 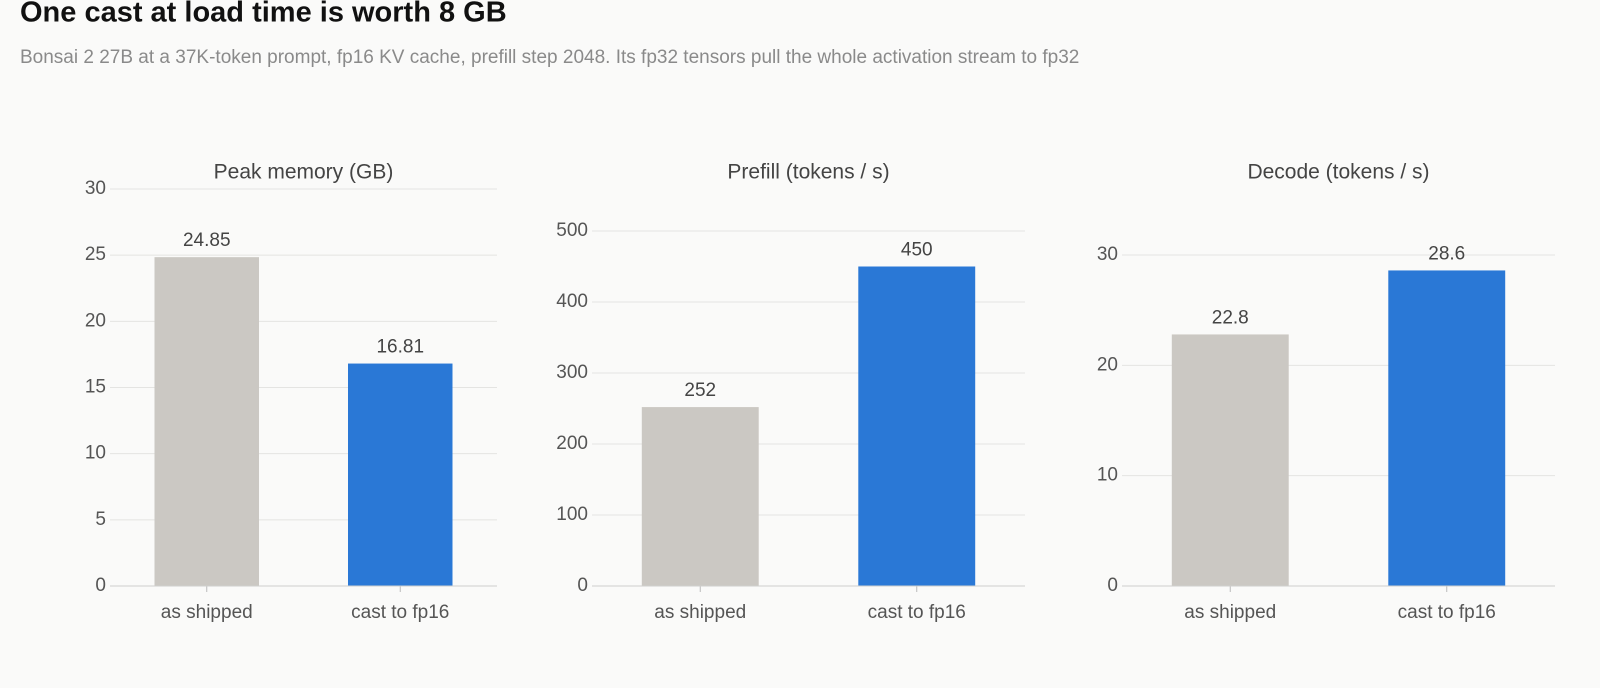 I want to click on chart-title: Decode (tokens / s), so click(x=1338, y=172).